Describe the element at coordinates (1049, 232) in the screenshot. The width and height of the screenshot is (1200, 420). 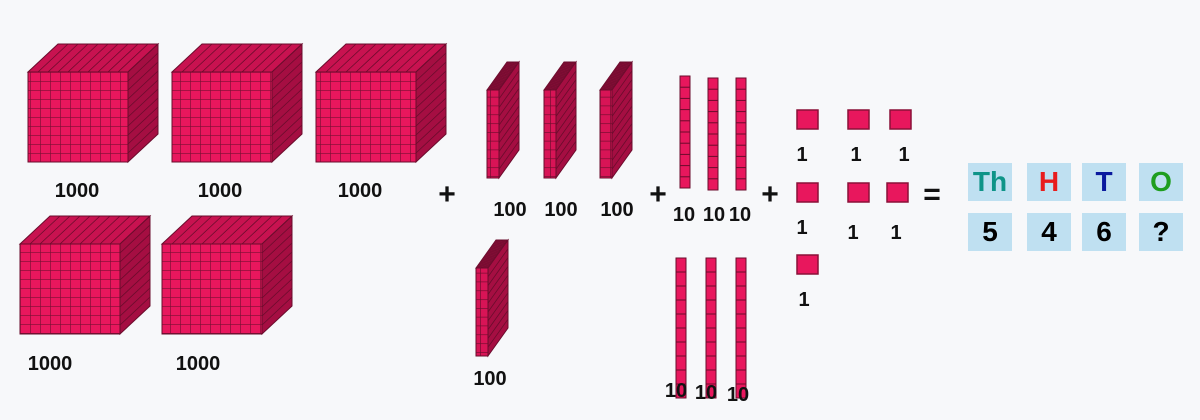
I see `value-hundreds: 4` at that location.